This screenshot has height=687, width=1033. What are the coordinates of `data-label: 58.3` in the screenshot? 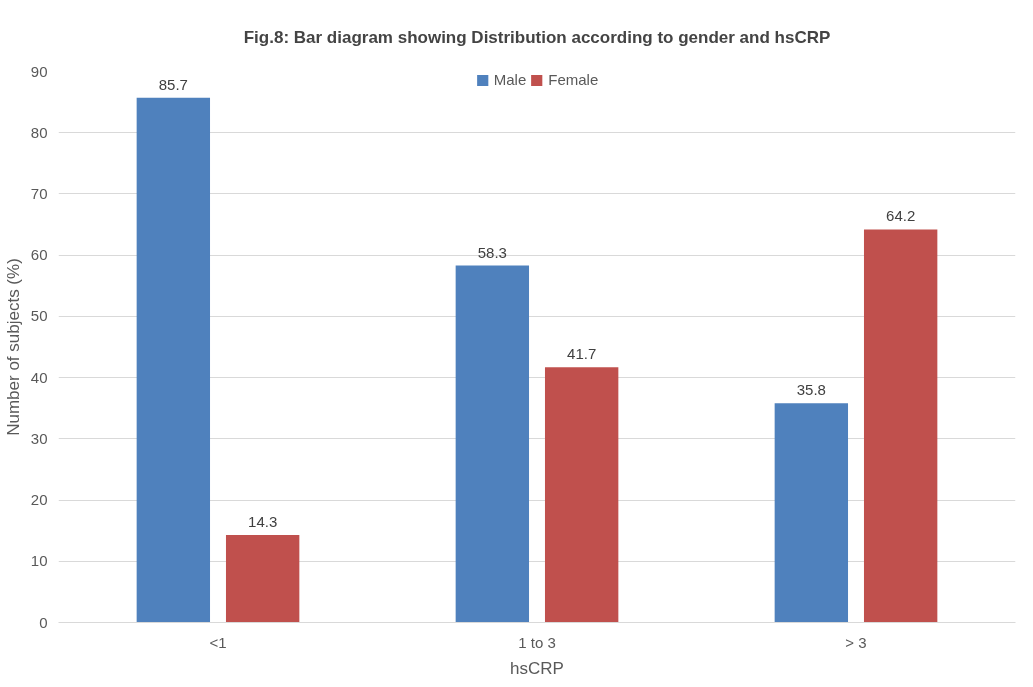 It's located at (492, 252).